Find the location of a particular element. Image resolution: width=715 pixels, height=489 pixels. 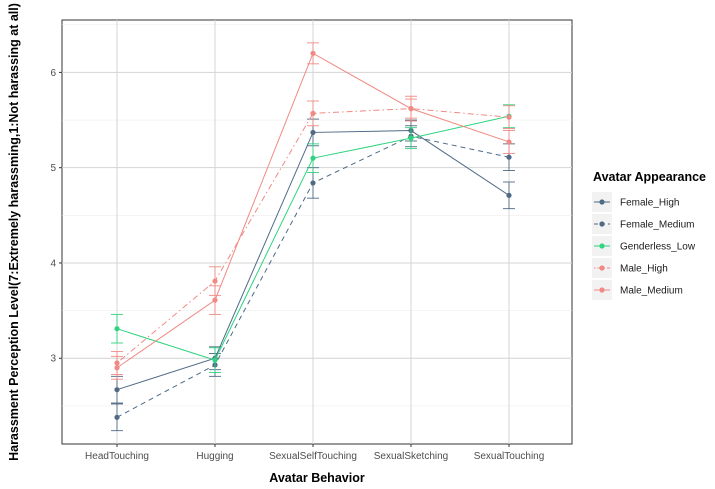

x-axis-title: Avatar Behavior is located at coordinates (317, 478).